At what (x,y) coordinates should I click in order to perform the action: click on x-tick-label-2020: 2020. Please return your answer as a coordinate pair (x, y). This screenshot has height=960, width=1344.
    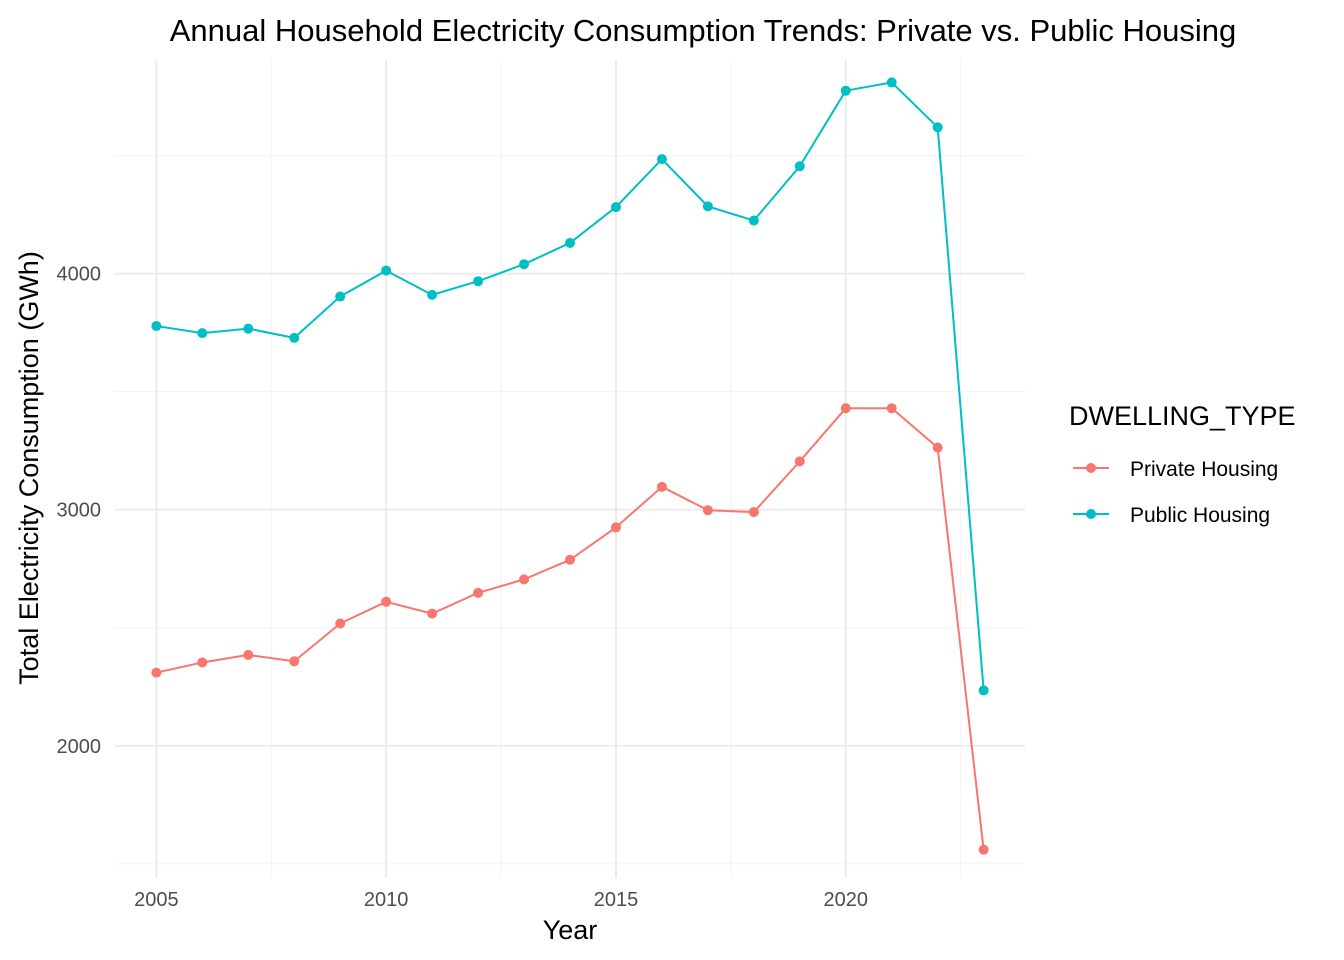
    Looking at the image, I should click on (846, 900).